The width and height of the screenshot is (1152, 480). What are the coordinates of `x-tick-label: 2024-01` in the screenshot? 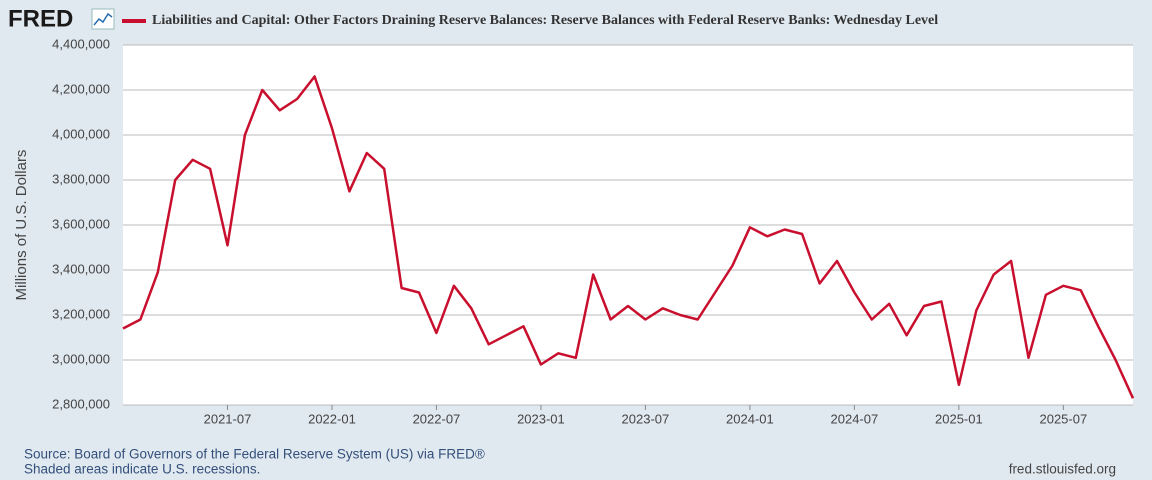 It's located at (750, 418).